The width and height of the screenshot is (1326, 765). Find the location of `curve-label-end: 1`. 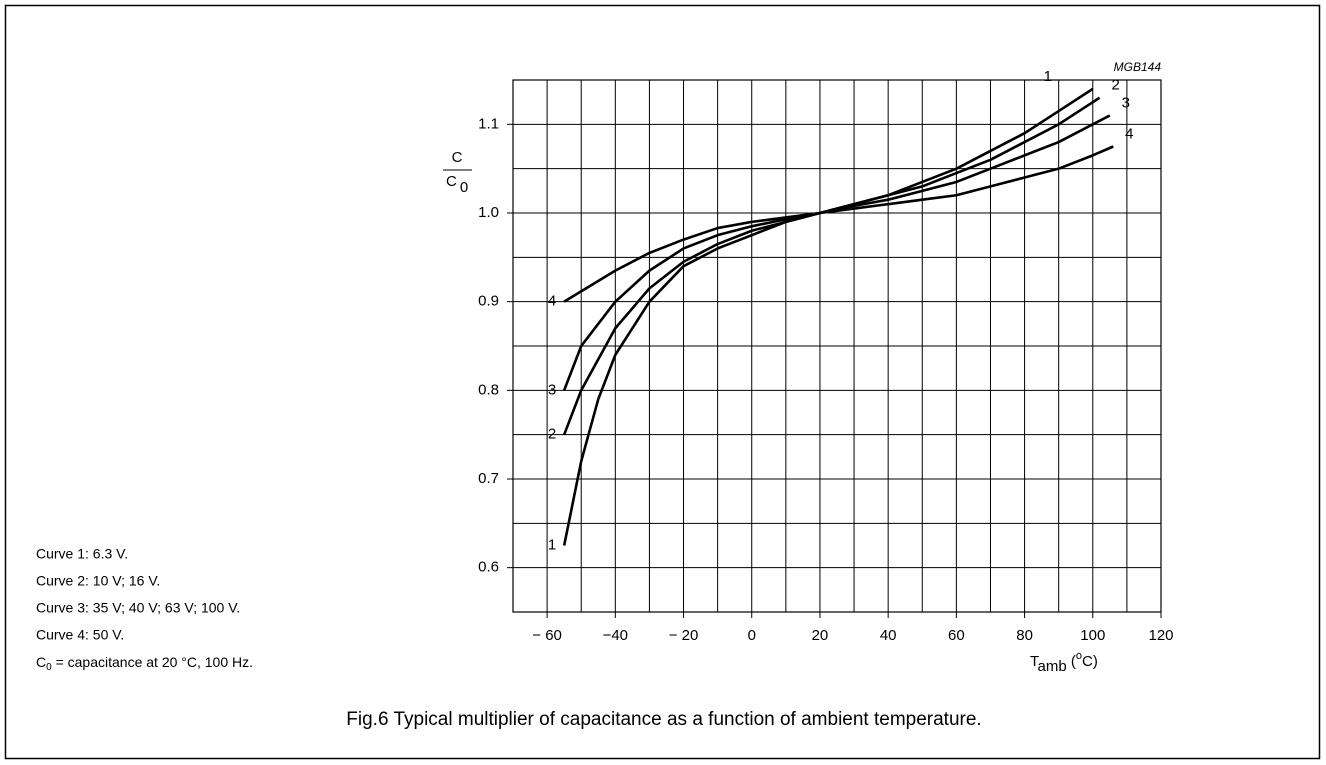

curve-label-end: 1 is located at coordinates (1048, 76).